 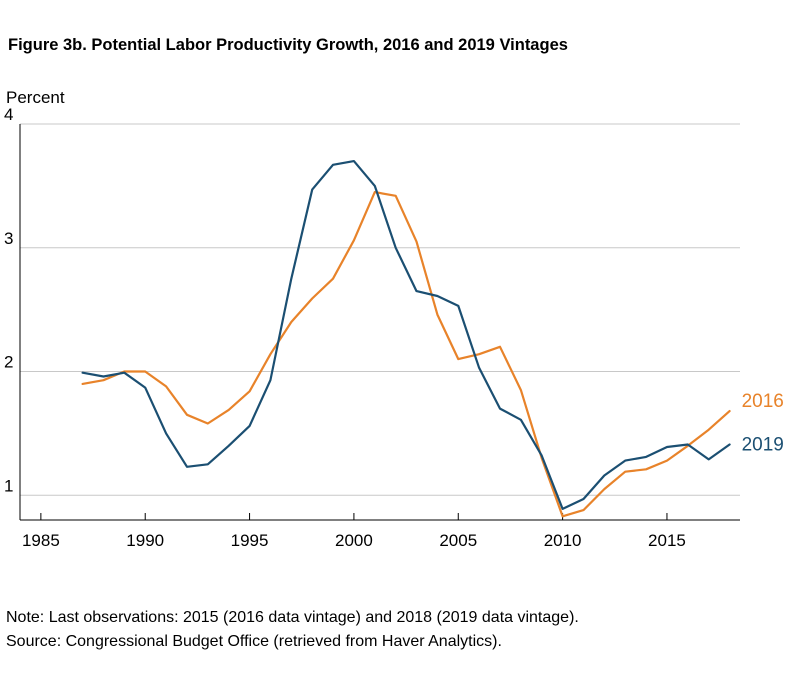 What do you see at coordinates (563, 540) in the screenshot?
I see `x-tick-label: 2010` at bounding box center [563, 540].